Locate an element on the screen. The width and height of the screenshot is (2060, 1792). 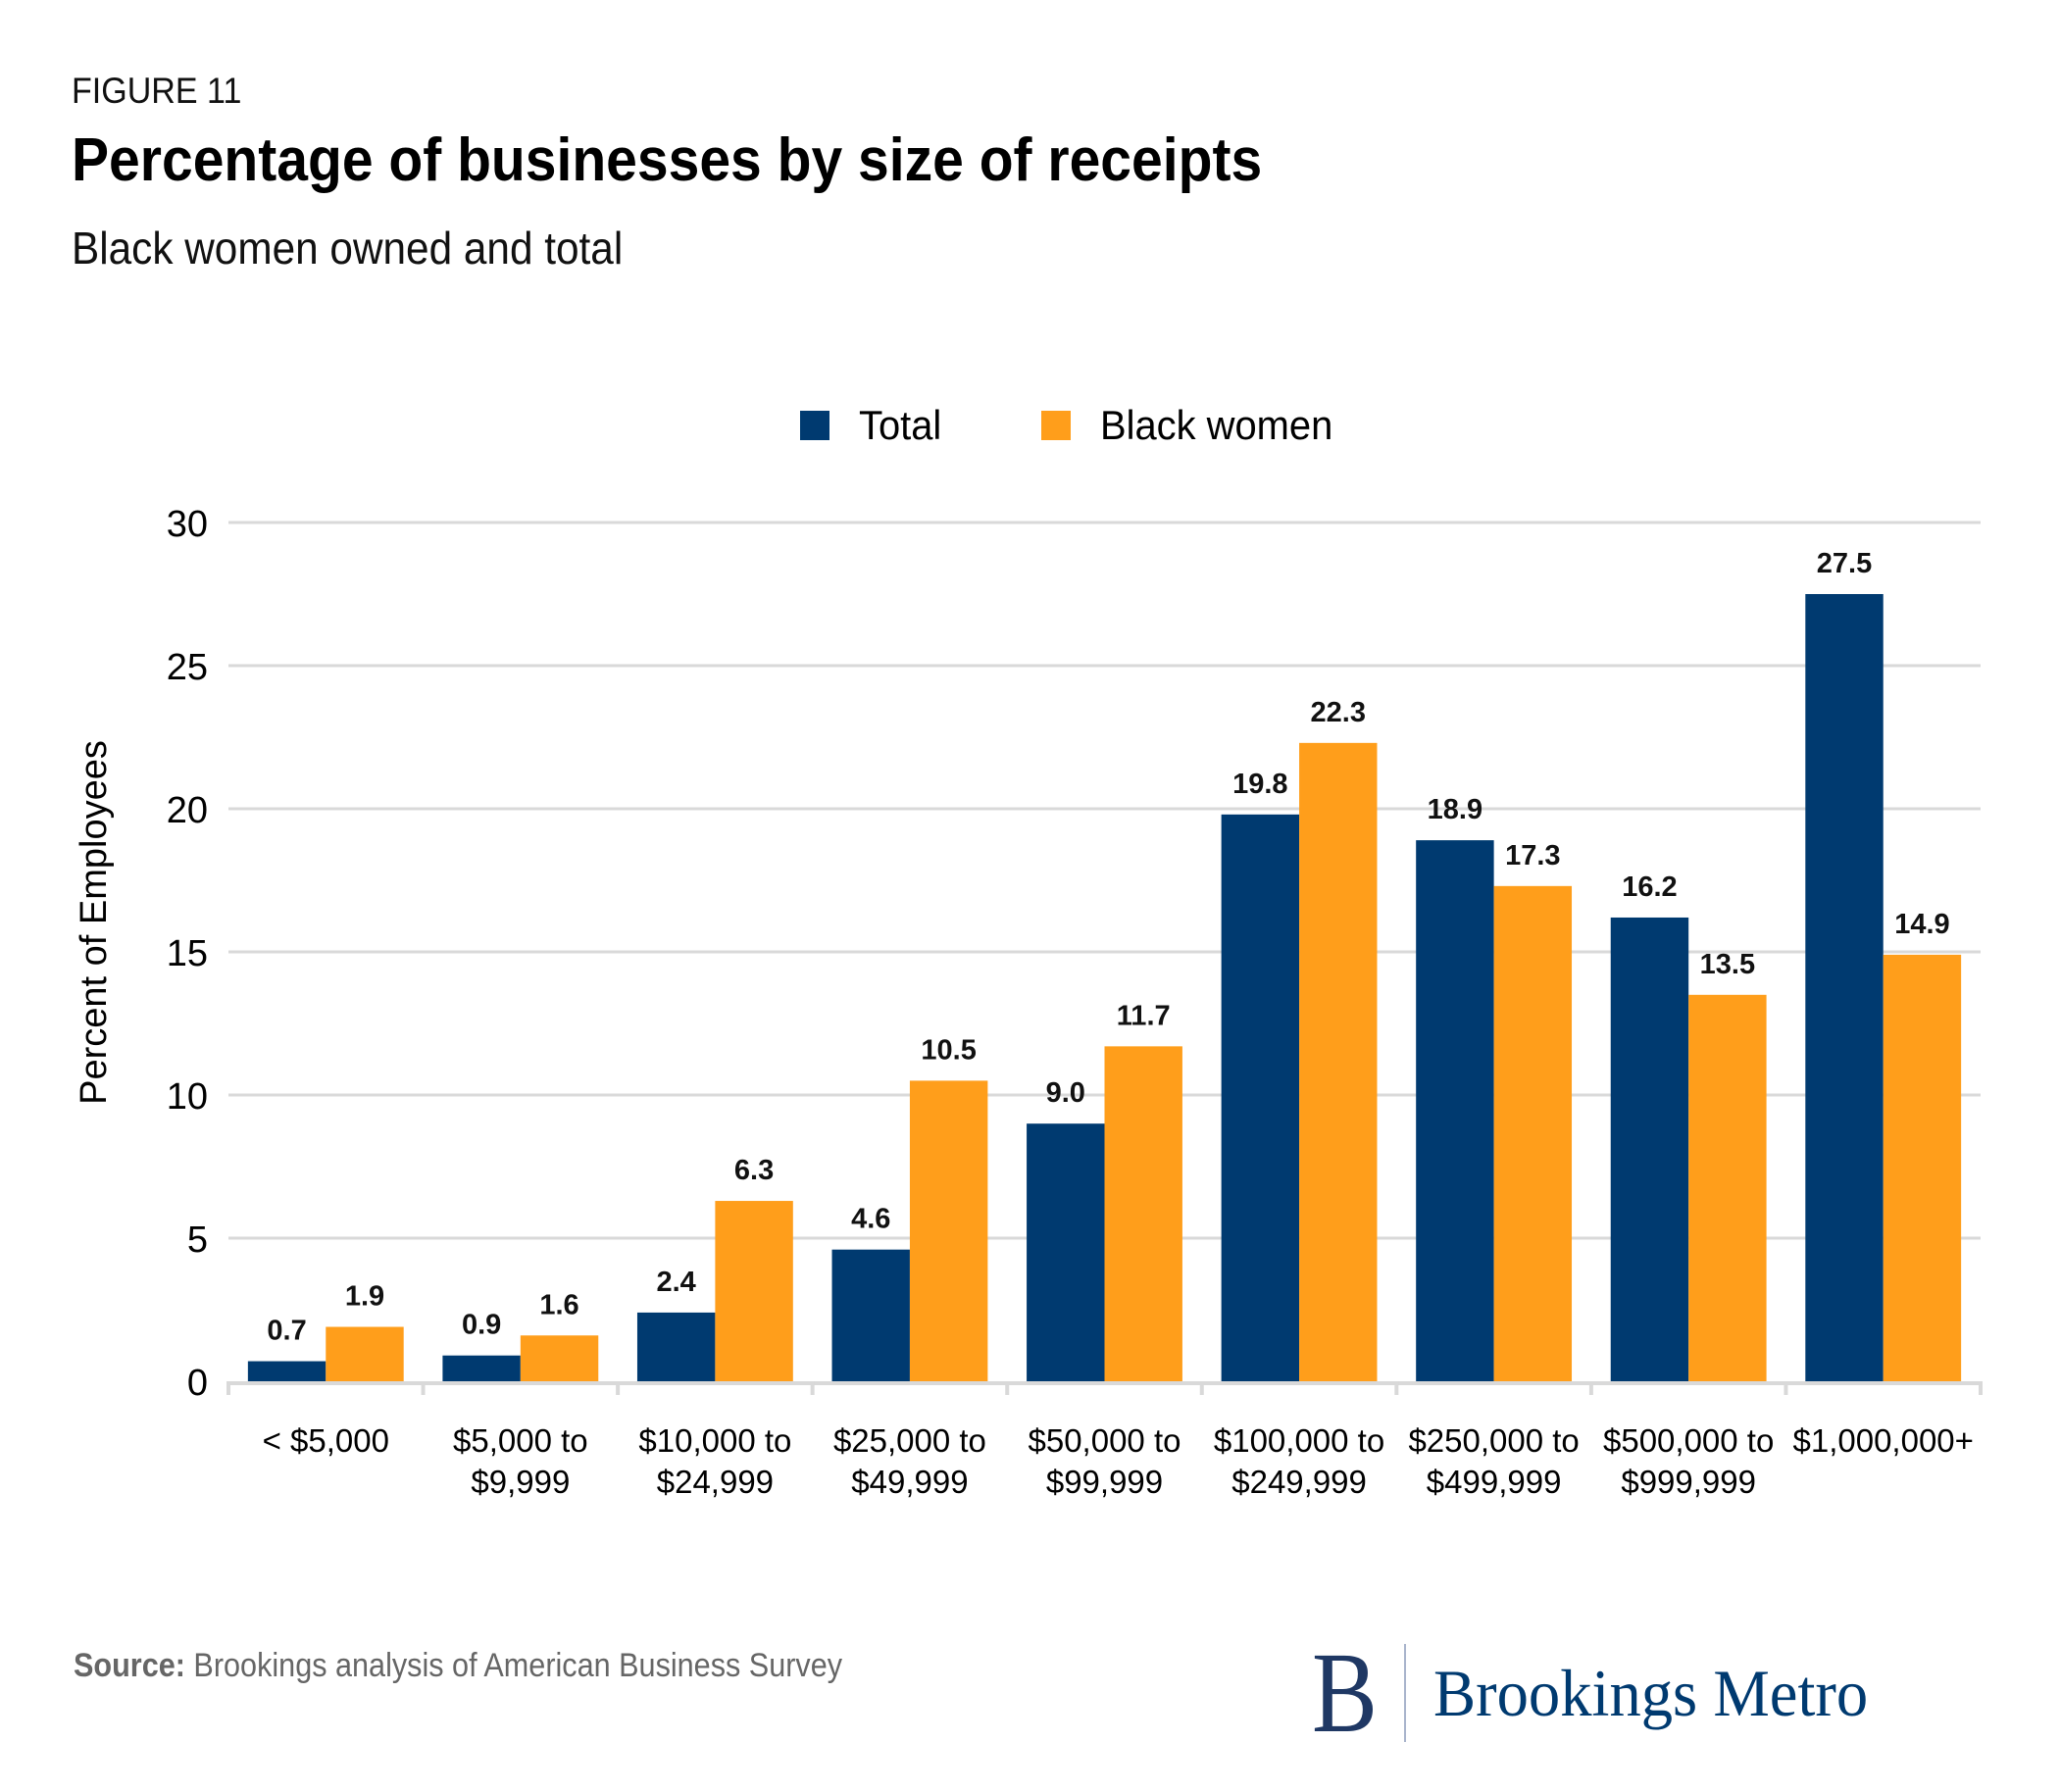
x-tick-label: $500,000 to is located at coordinates (1689, 1440).